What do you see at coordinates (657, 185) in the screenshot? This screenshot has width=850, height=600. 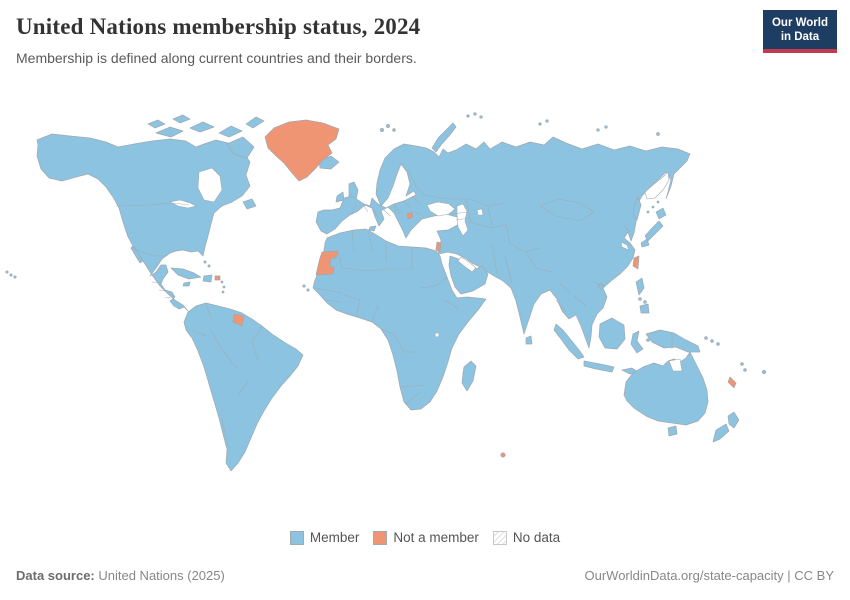 I see `sea-okhotsk` at bounding box center [657, 185].